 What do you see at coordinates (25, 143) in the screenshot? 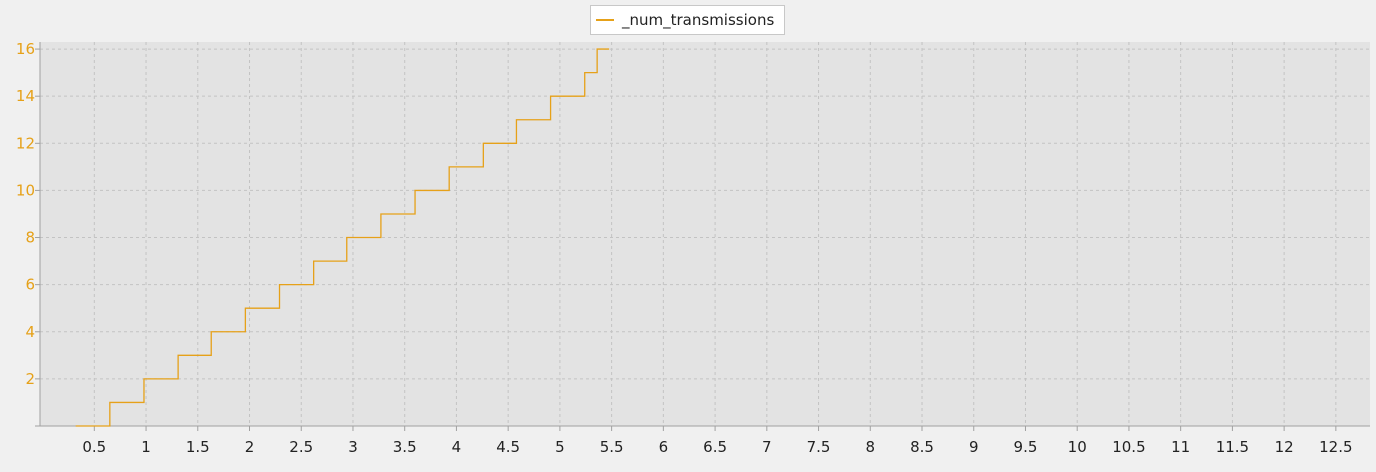
I see `y-tick-label: 12` at bounding box center [25, 143].